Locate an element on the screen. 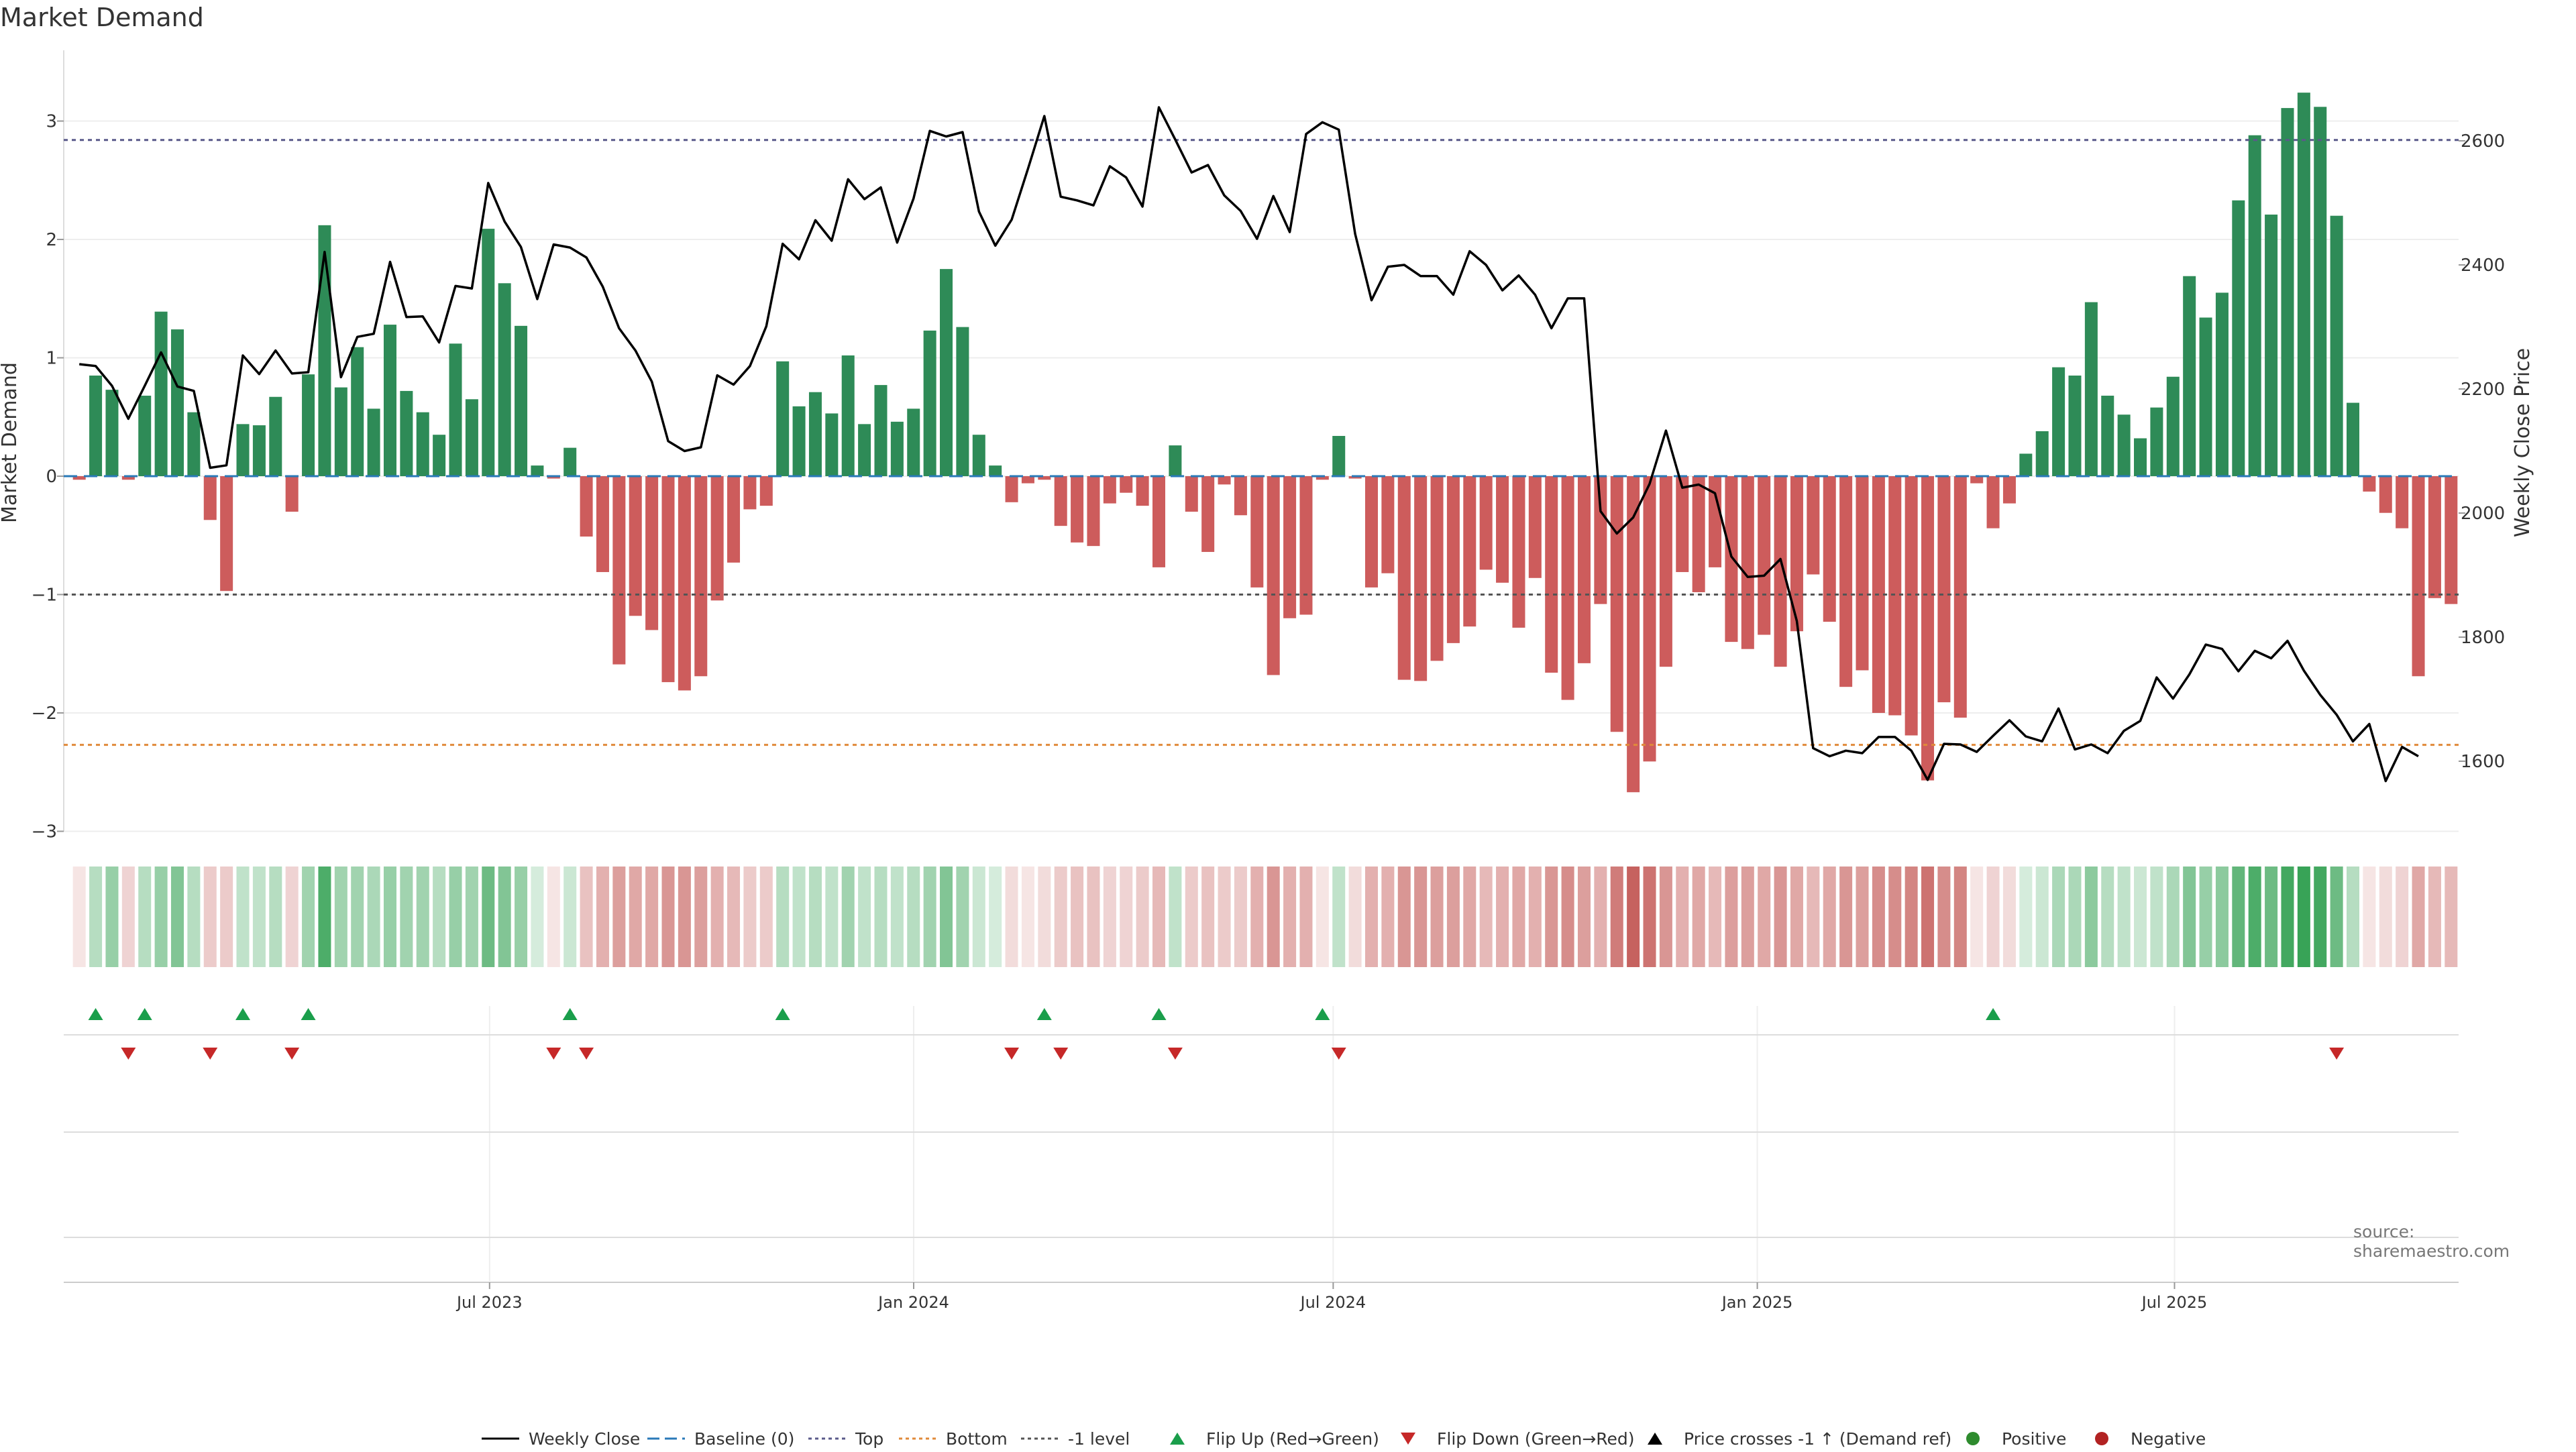  legend-label: -1 level is located at coordinates (1099, 1439).